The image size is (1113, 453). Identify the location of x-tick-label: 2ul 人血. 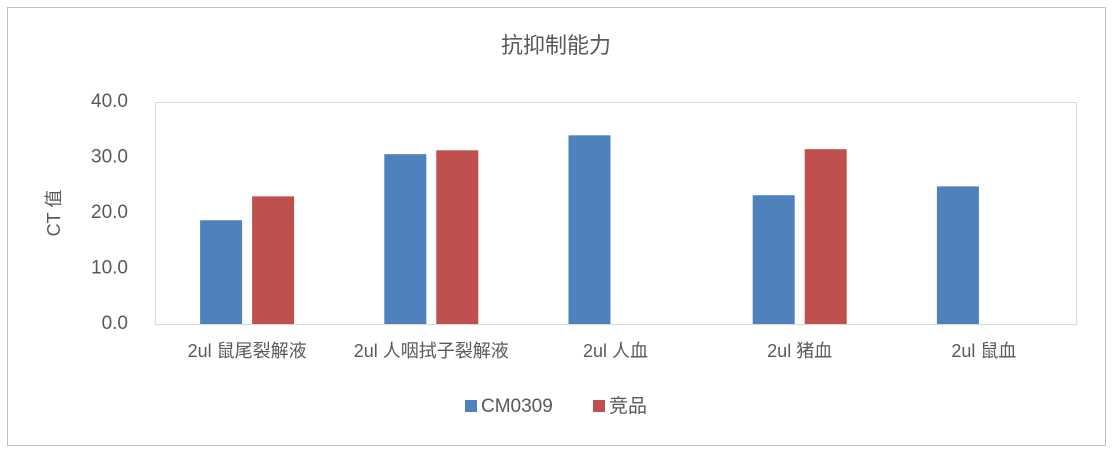
(615, 351).